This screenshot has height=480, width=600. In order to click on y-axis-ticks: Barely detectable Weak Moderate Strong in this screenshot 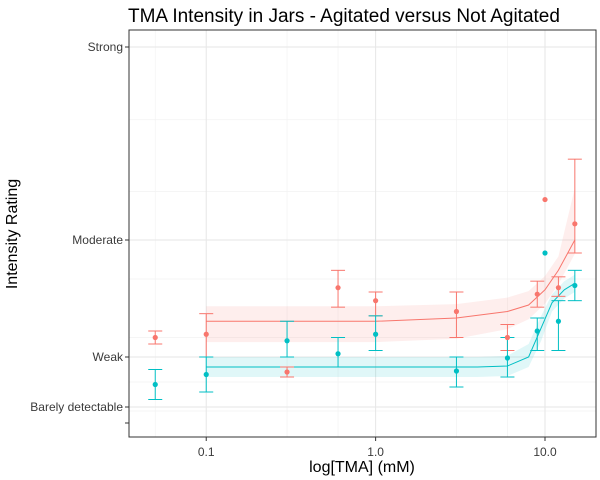, I will do `click(79, 232)`.